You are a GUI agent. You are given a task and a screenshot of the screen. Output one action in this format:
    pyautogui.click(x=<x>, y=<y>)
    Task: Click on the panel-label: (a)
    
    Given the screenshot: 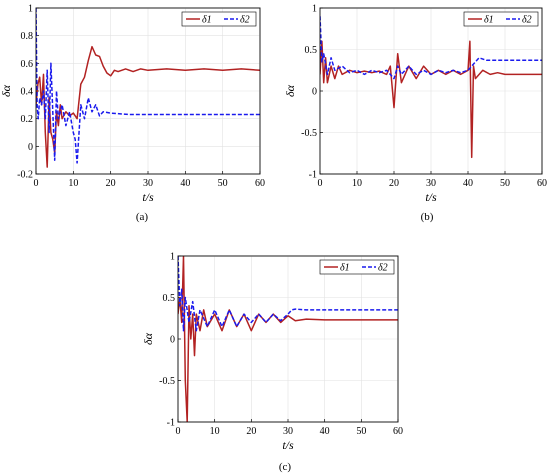 What is the action you would take?
    pyautogui.click(x=142, y=217)
    